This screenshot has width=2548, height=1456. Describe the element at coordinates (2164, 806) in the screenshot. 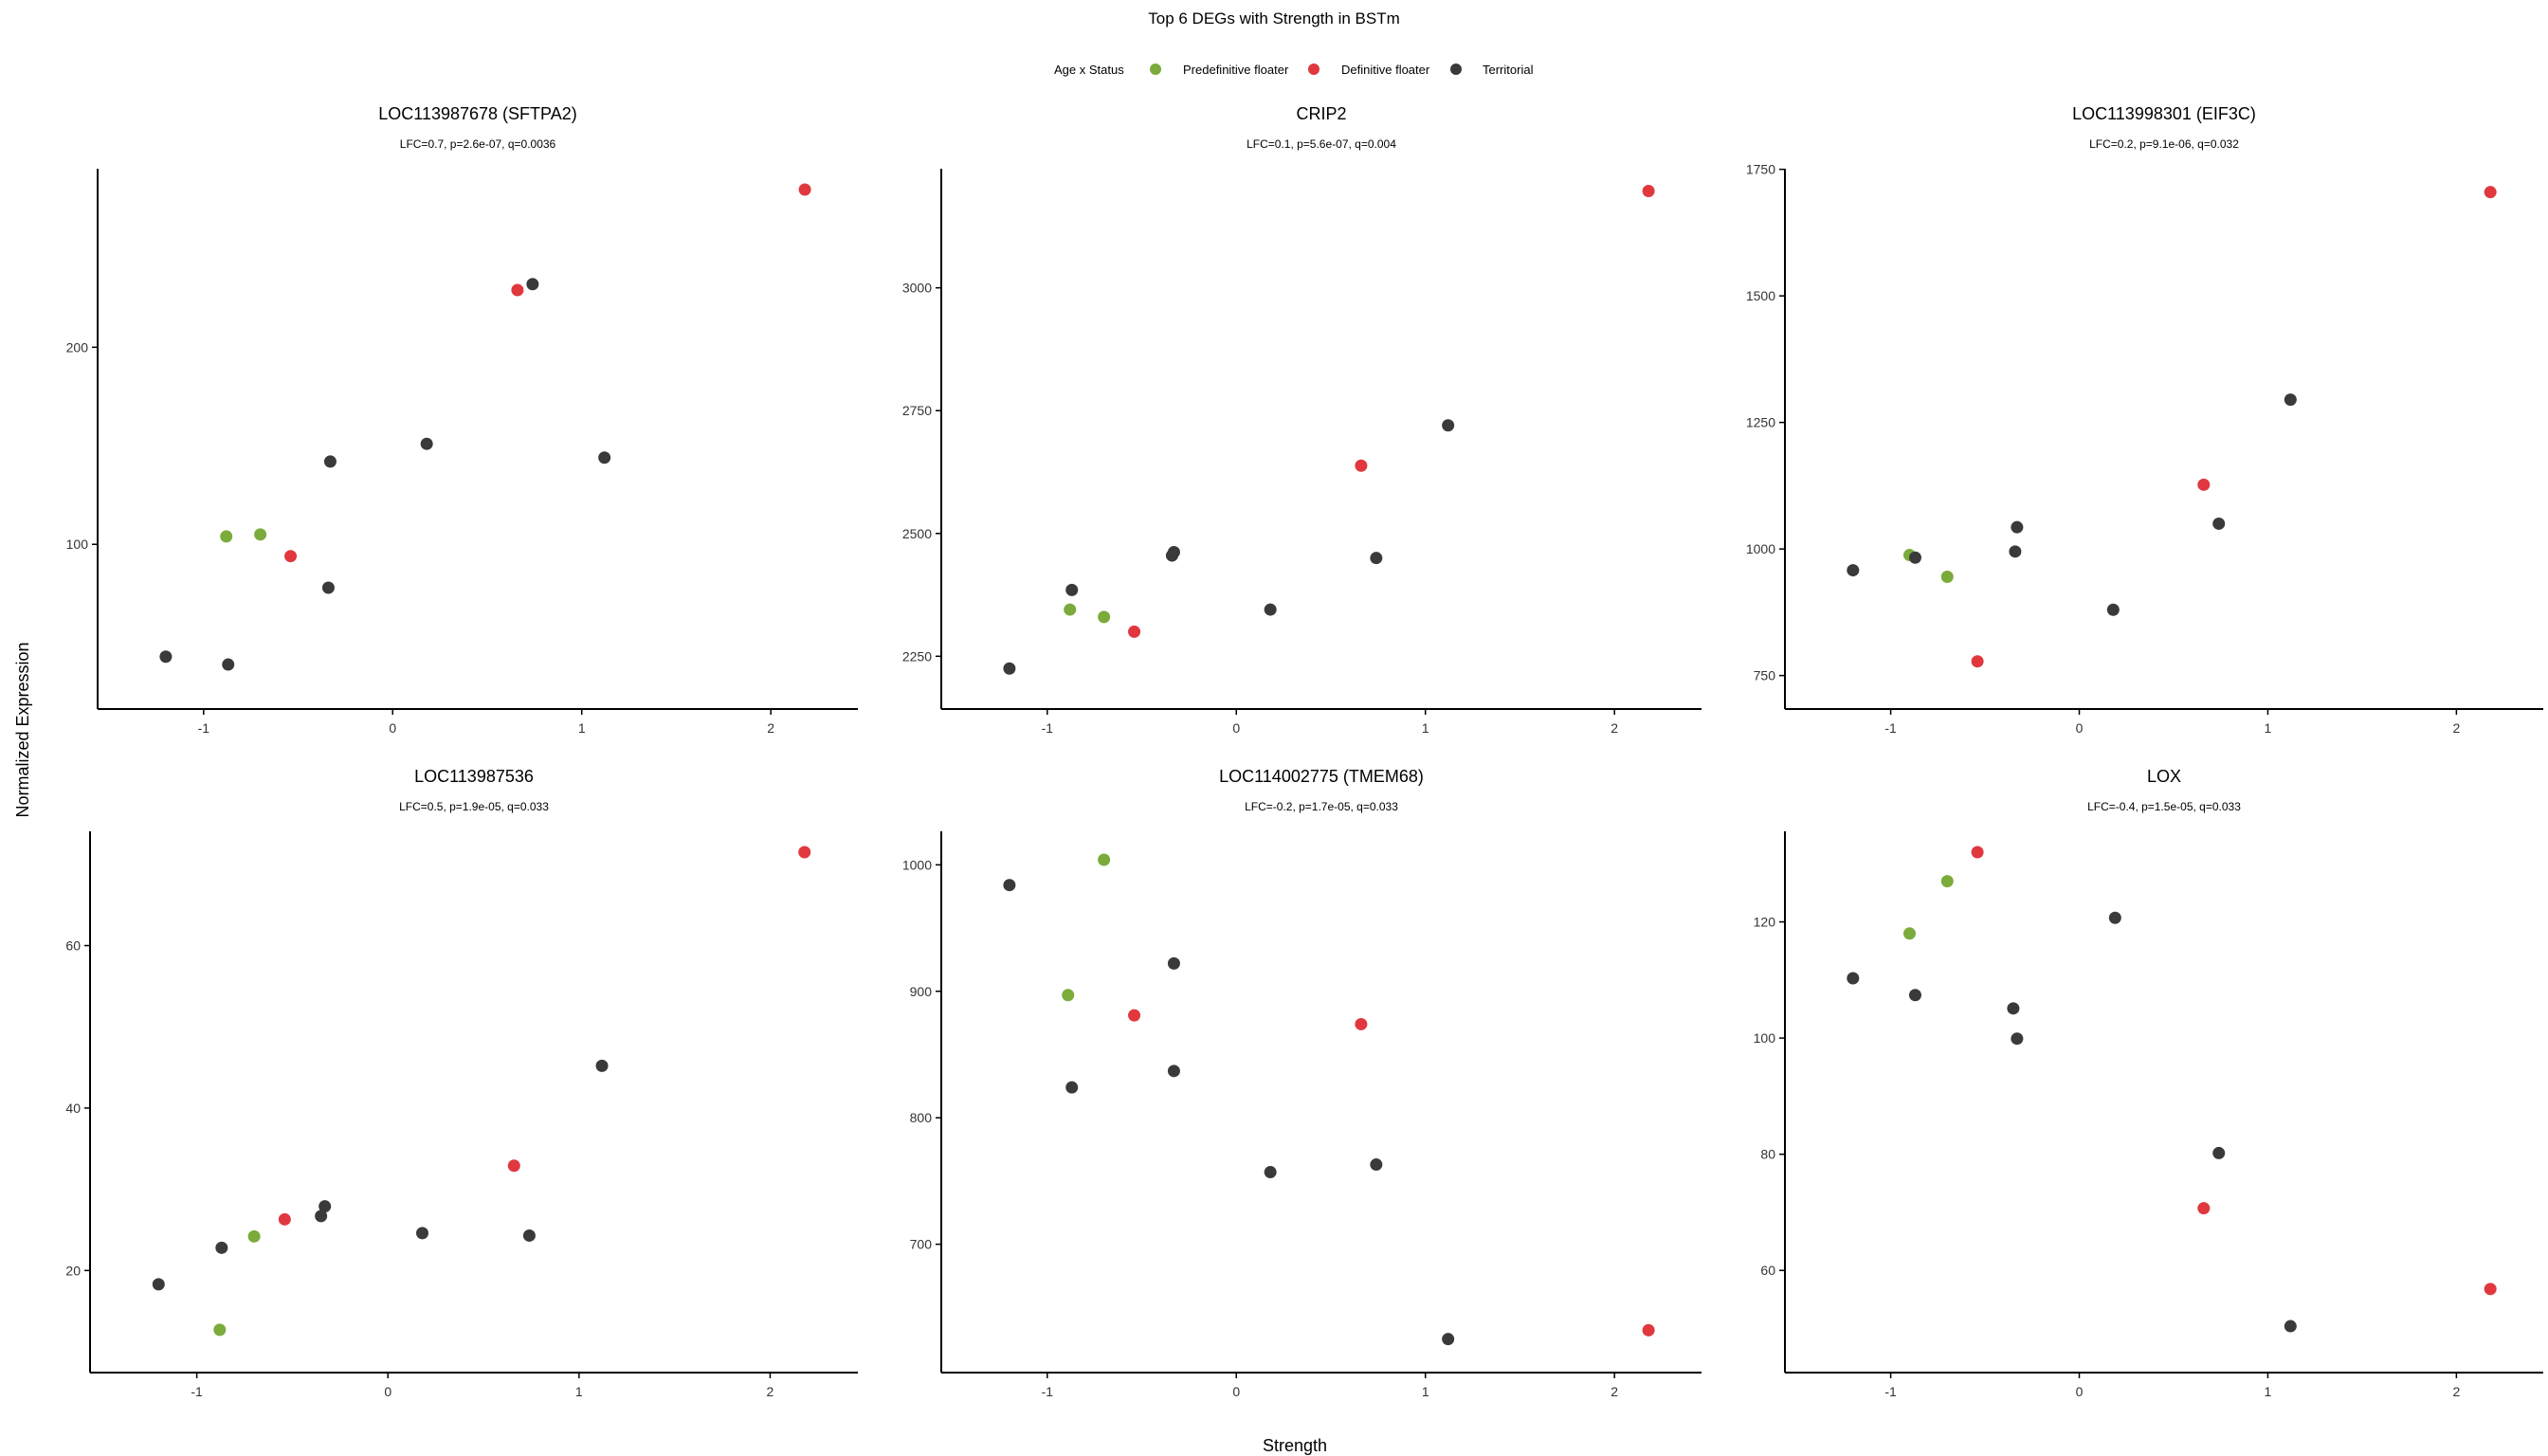

I see `panel-subtitle: LFC=-0.4, p=1.5e-05, q=0.033` at that location.